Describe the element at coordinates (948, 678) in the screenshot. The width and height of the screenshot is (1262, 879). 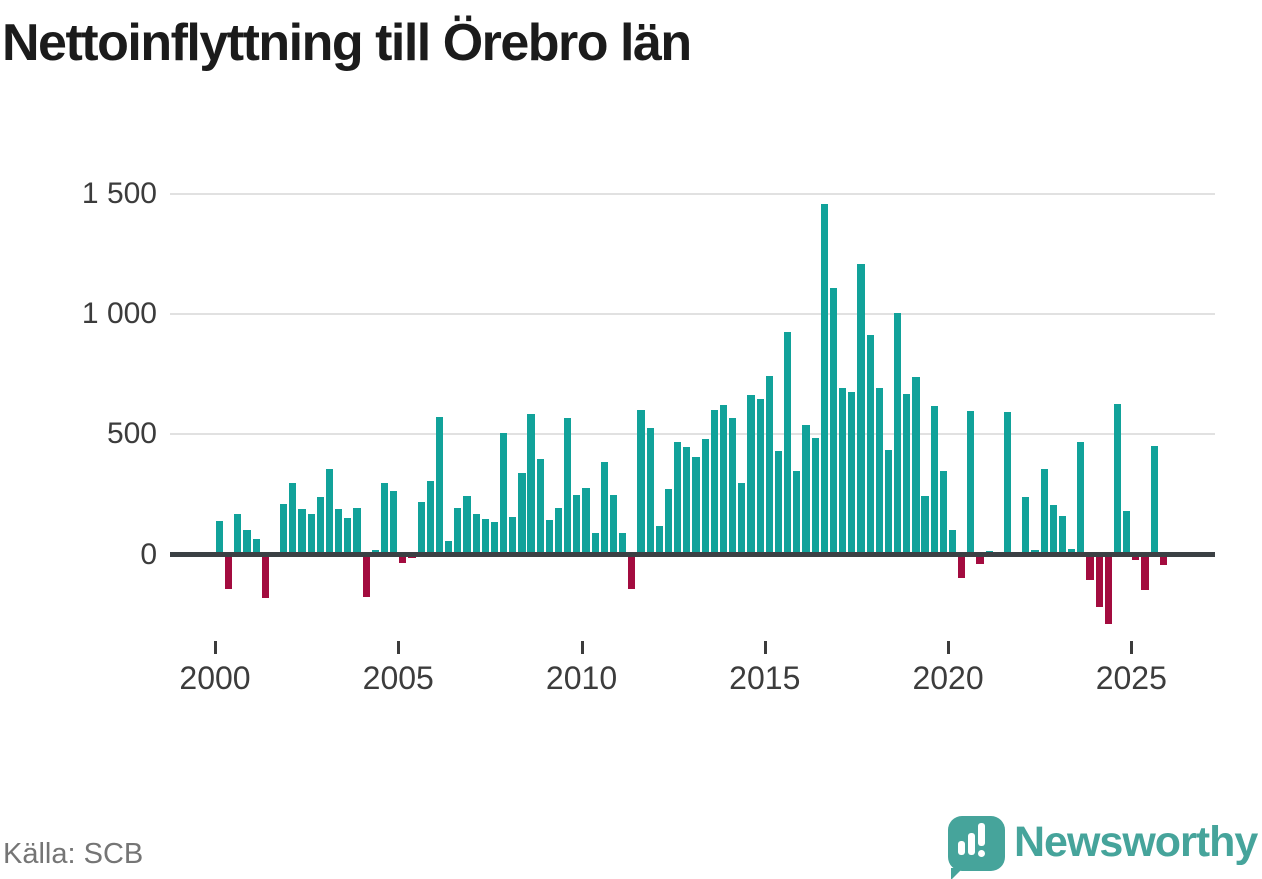
I see `x-axis-label: 2020` at that location.